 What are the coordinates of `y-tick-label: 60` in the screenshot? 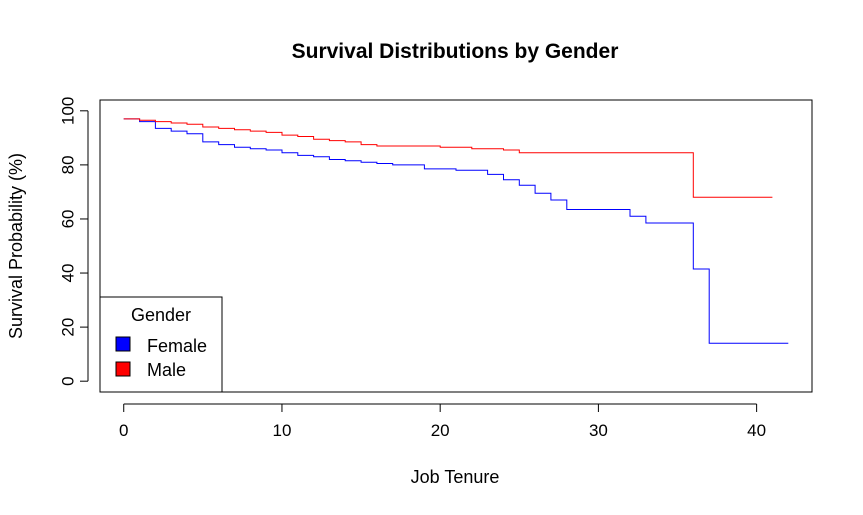 It's located at (68, 219).